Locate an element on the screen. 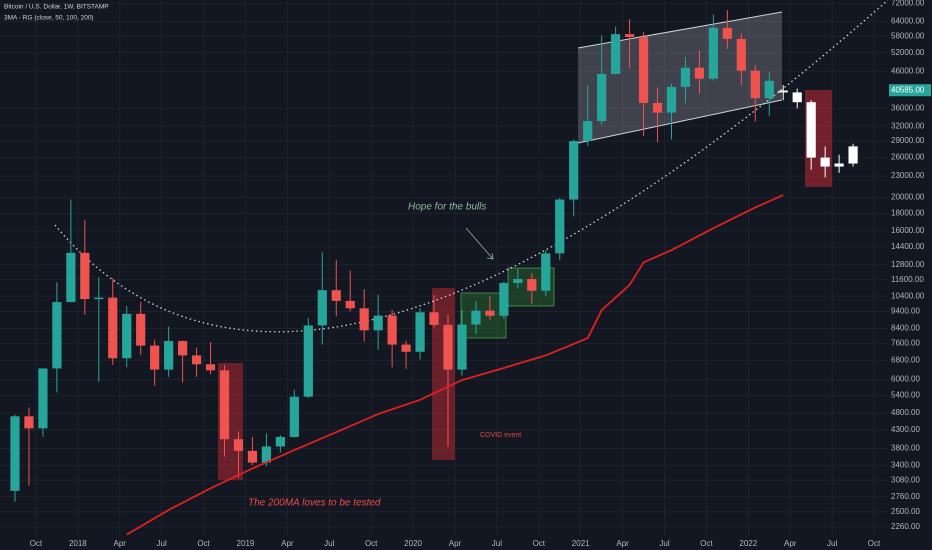 This screenshot has height=550, width=932. y-tick-label: 4300.00 is located at coordinates (905, 429).